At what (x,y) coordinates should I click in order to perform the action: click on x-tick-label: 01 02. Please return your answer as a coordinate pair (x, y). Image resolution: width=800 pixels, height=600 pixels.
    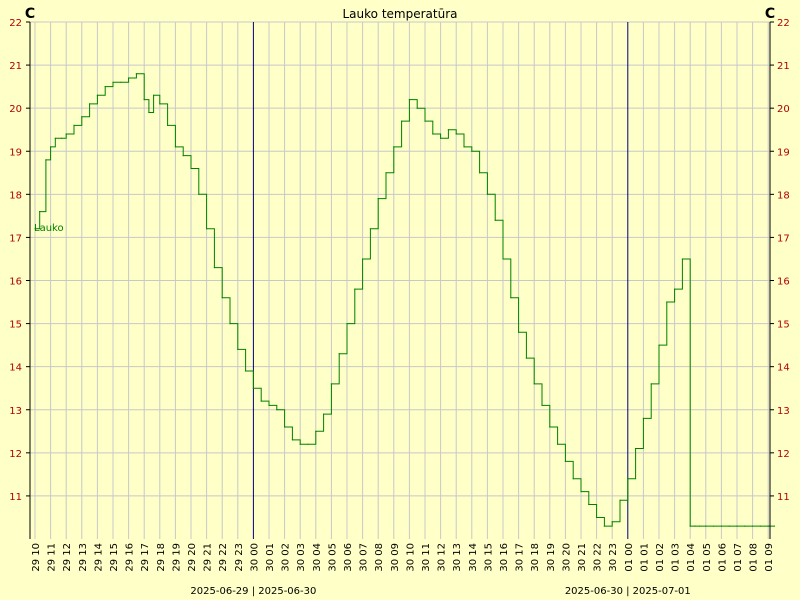
    Looking at the image, I should click on (660, 557).